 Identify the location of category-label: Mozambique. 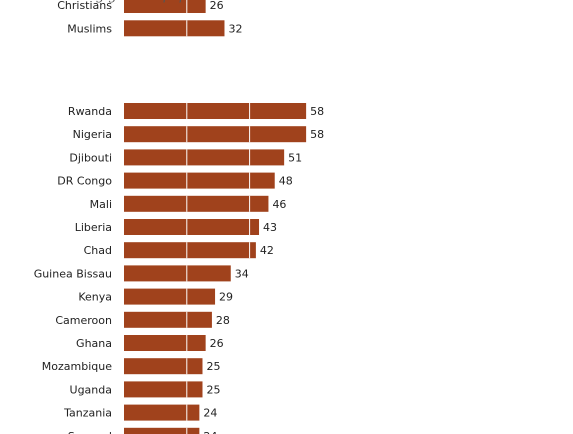
(77, 366).